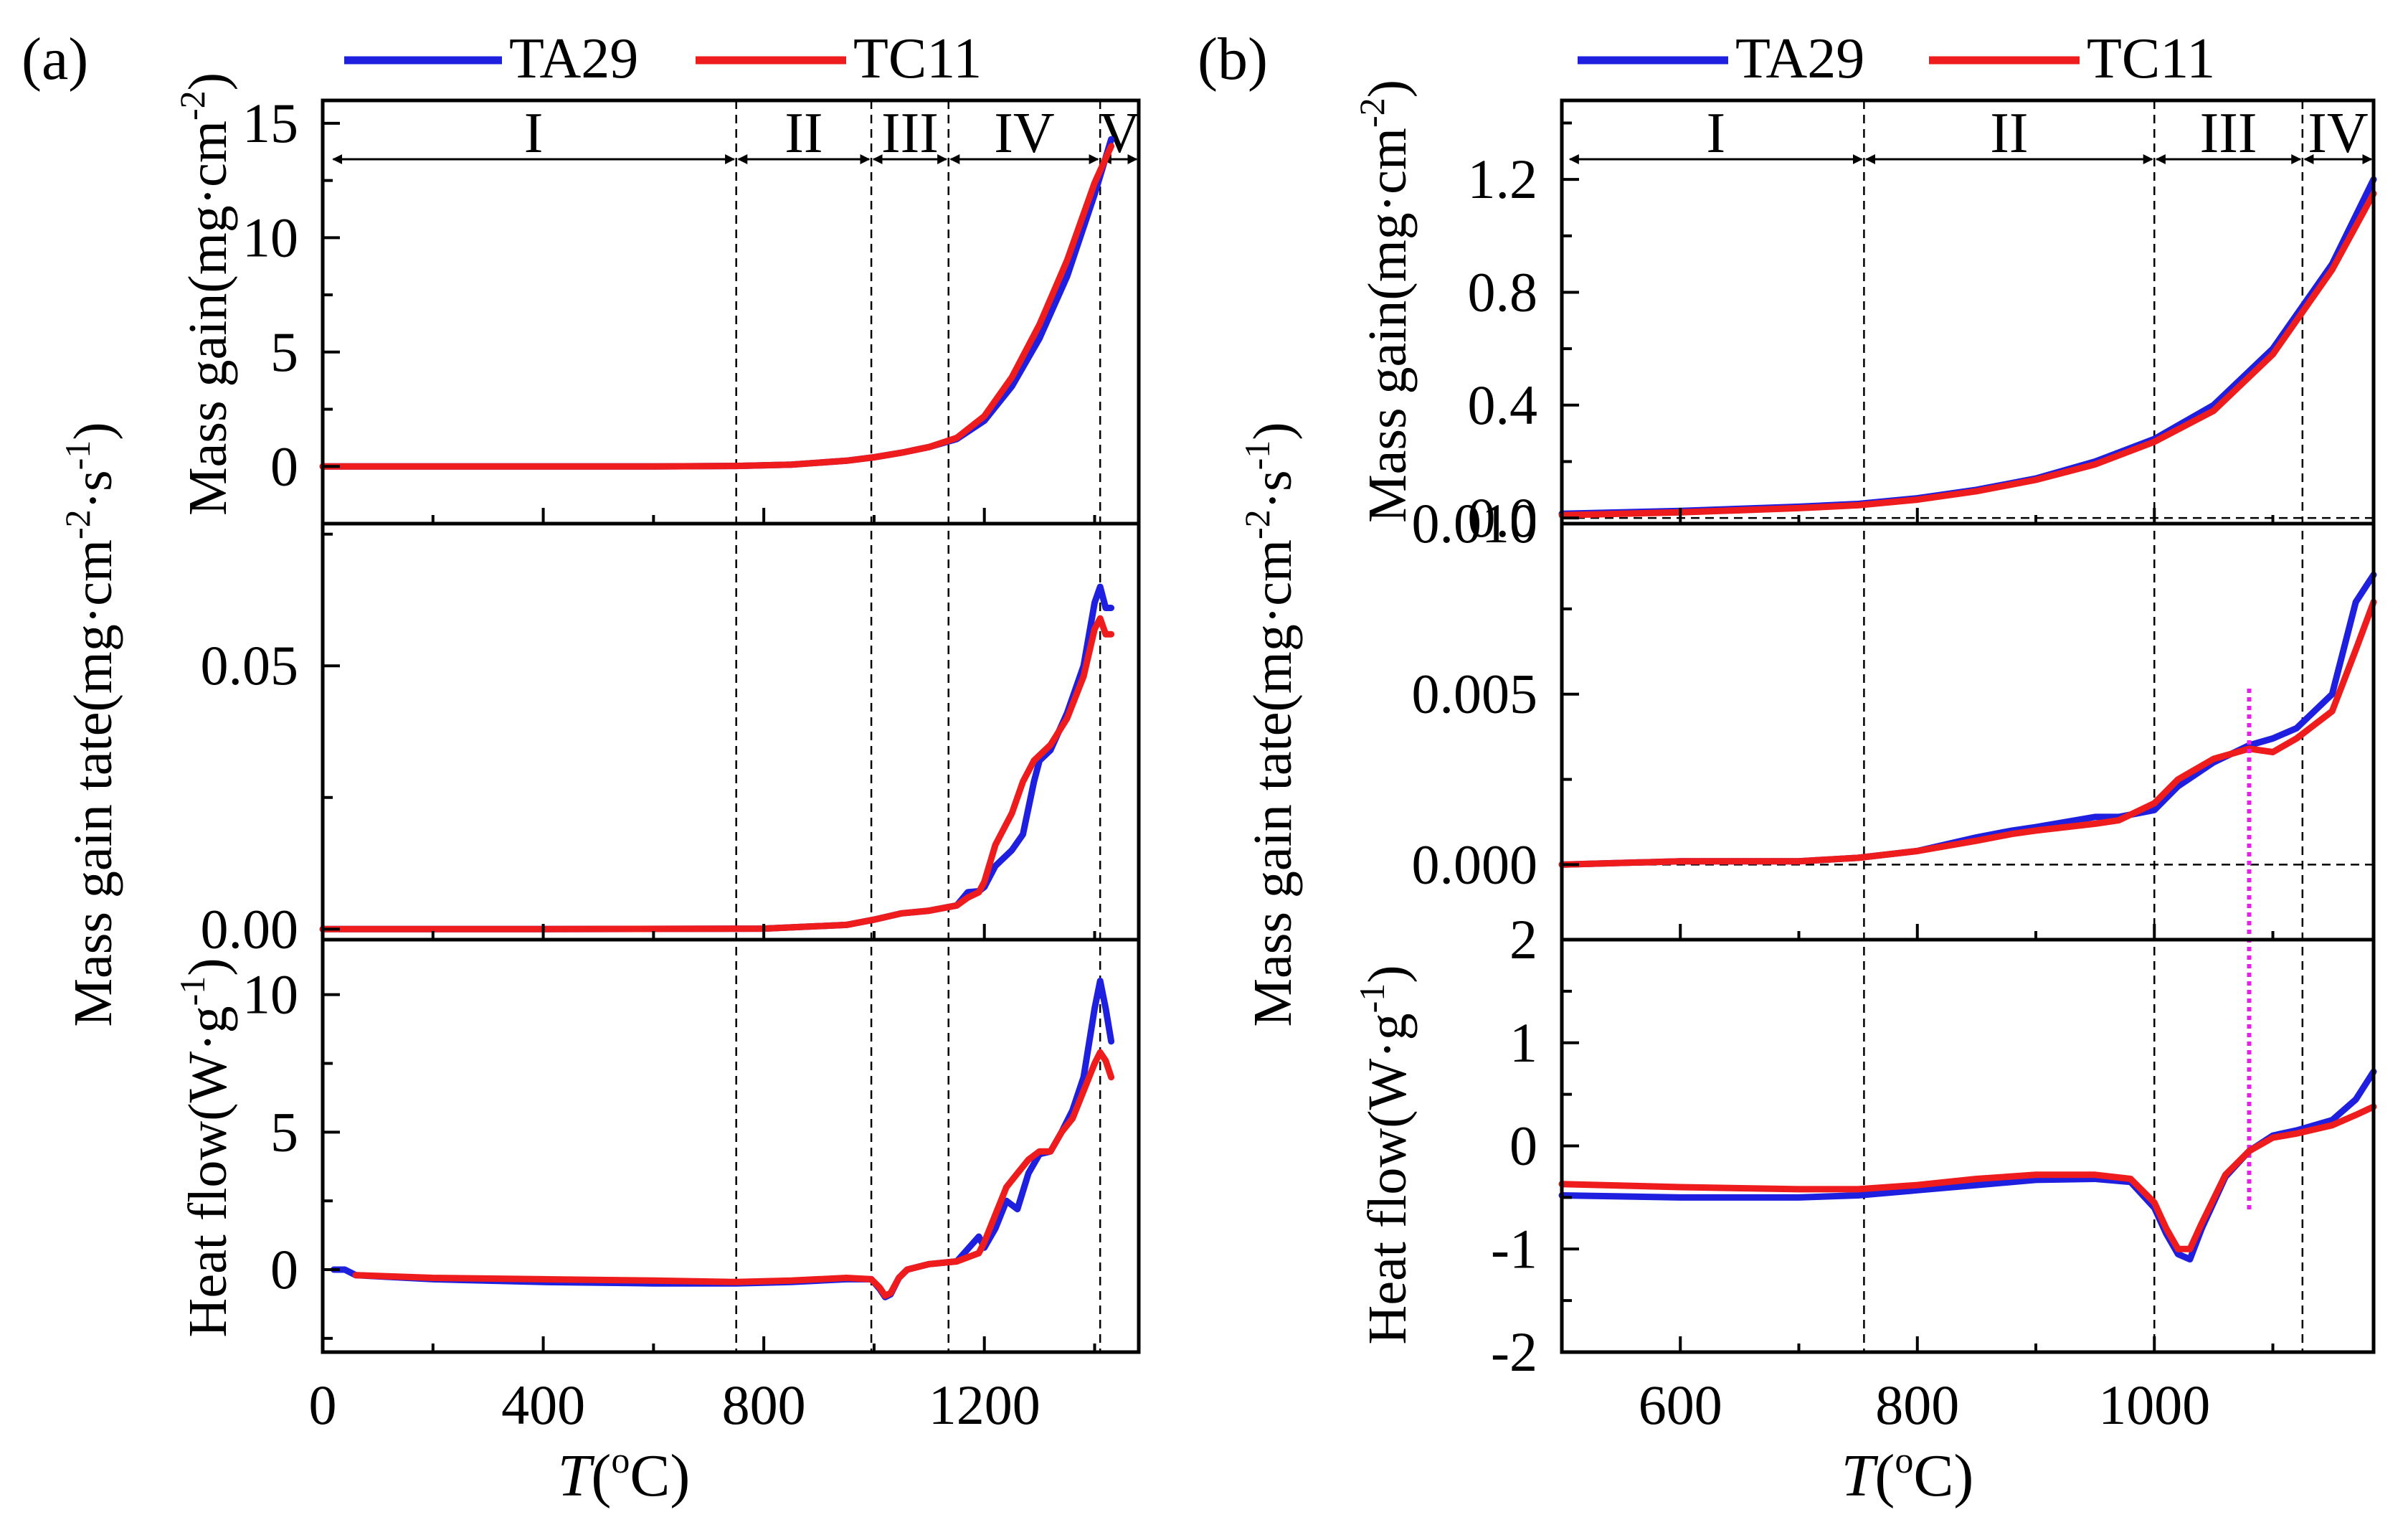  Describe the element at coordinates (1968, 1177) in the screenshot. I see `series-b-heat-flow-tc11` at that location.